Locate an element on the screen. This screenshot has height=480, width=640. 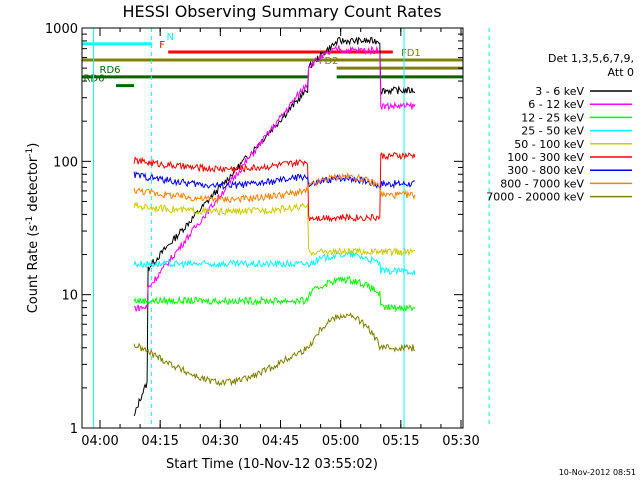
y-axis-label-main: Count Rate (s is located at coordinates (33, 269).